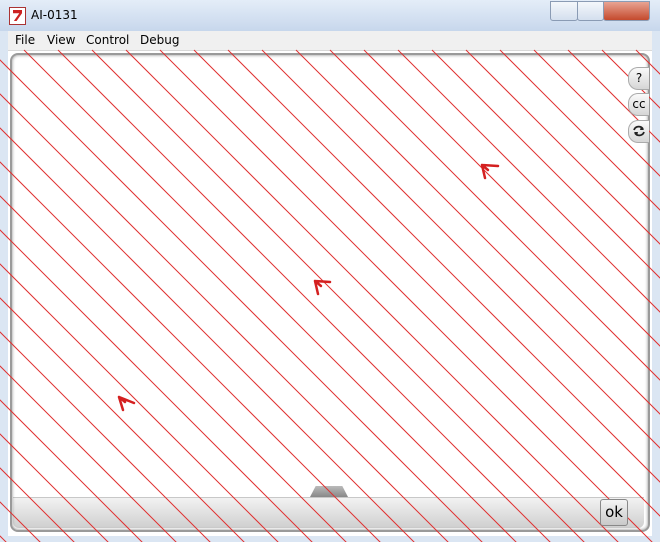  I want to click on menu-item: File, so click(25, 40).